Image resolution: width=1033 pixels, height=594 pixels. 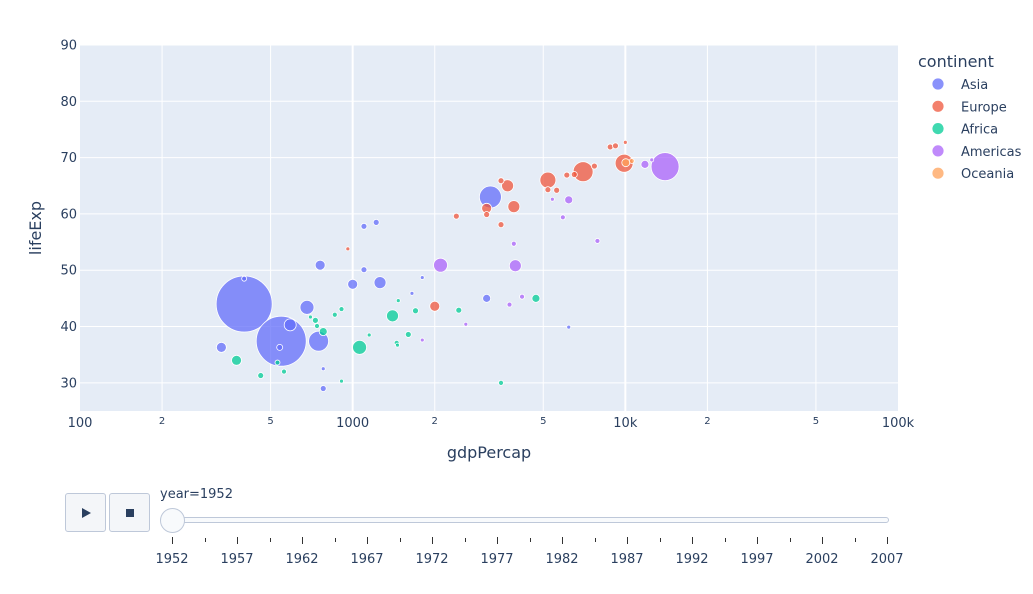 What do you see at coordinates (367, 559) in the screenshot?
I see `year-slider-tick-label: 1967` at bounding box center [367, 559].